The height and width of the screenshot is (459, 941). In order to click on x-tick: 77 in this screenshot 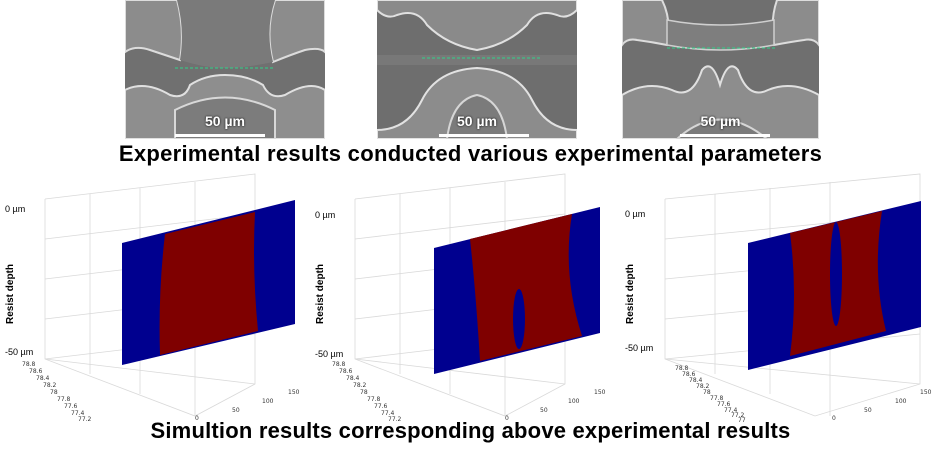, I will do `click(742, 420)`.